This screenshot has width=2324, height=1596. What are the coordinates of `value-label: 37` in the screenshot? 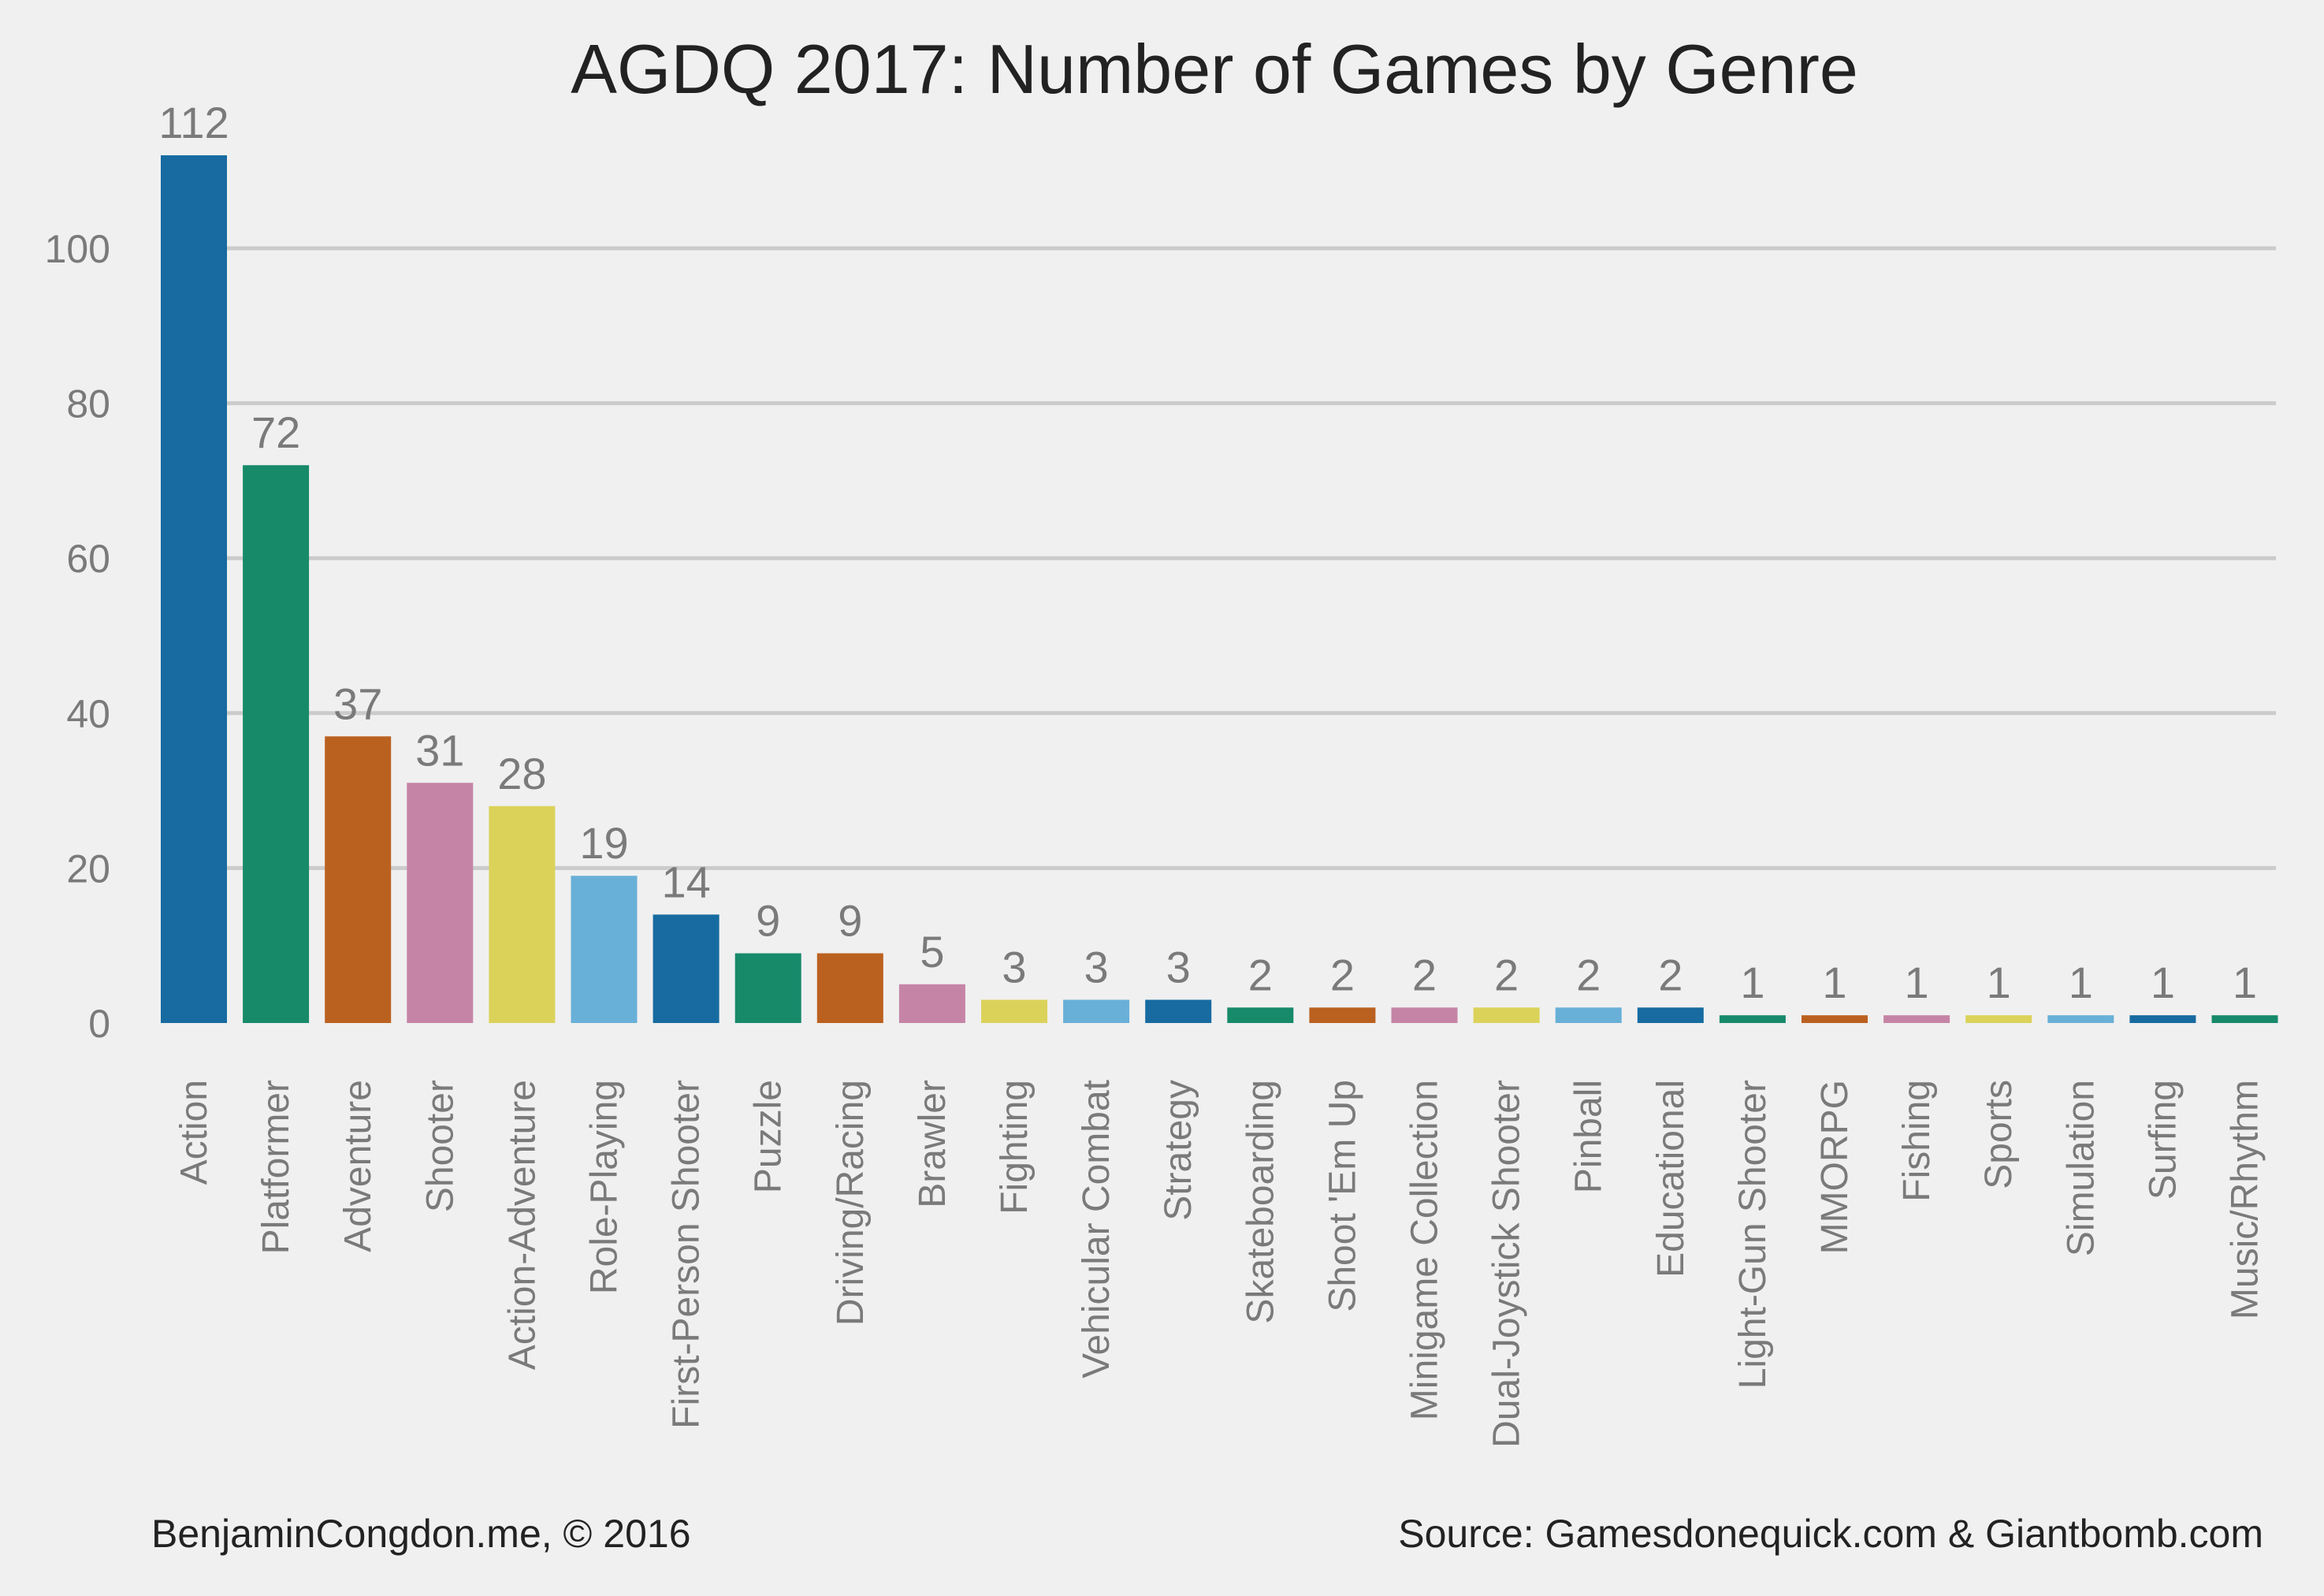 It's located at (357, 703).